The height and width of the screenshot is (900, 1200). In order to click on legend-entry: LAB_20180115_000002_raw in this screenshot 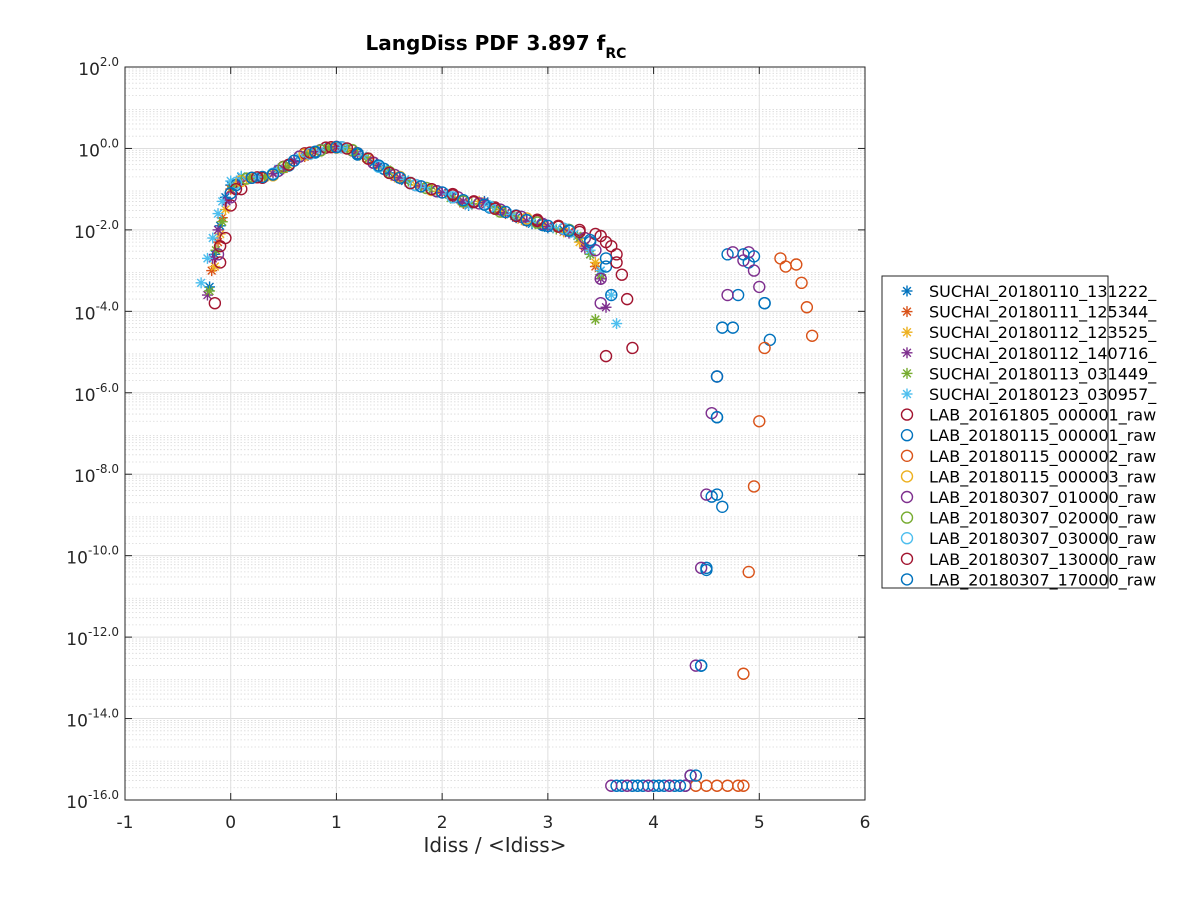, I will do `click(1028, 457)`.